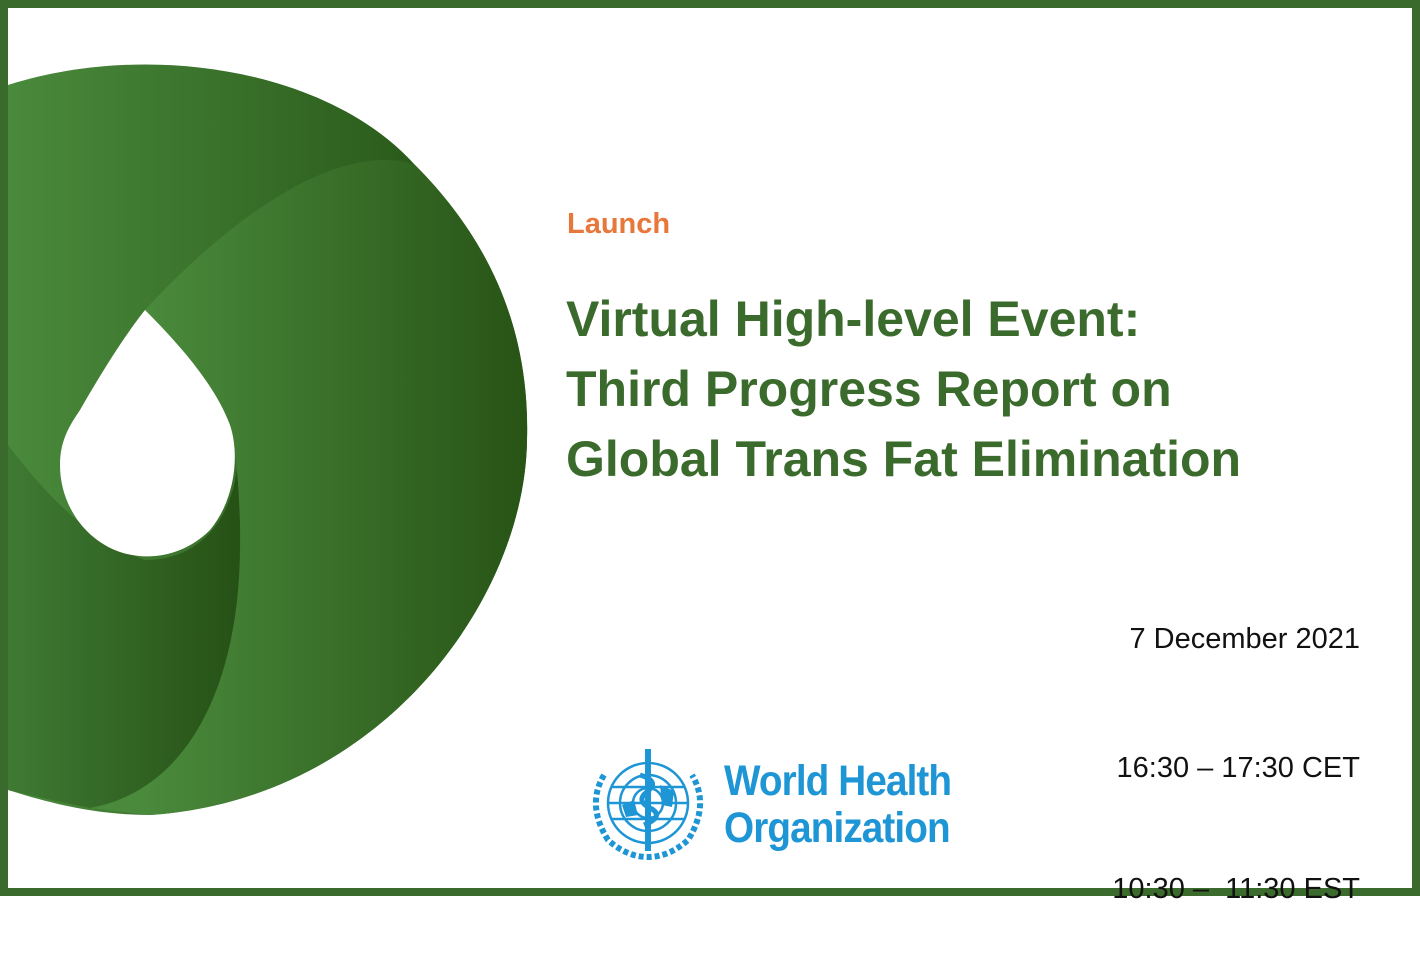 The image size is (1420, 954). Describe the element at coordinates (853, 319) in the screenshot. I see `title-line: Virtual High-level Event:` at that location.